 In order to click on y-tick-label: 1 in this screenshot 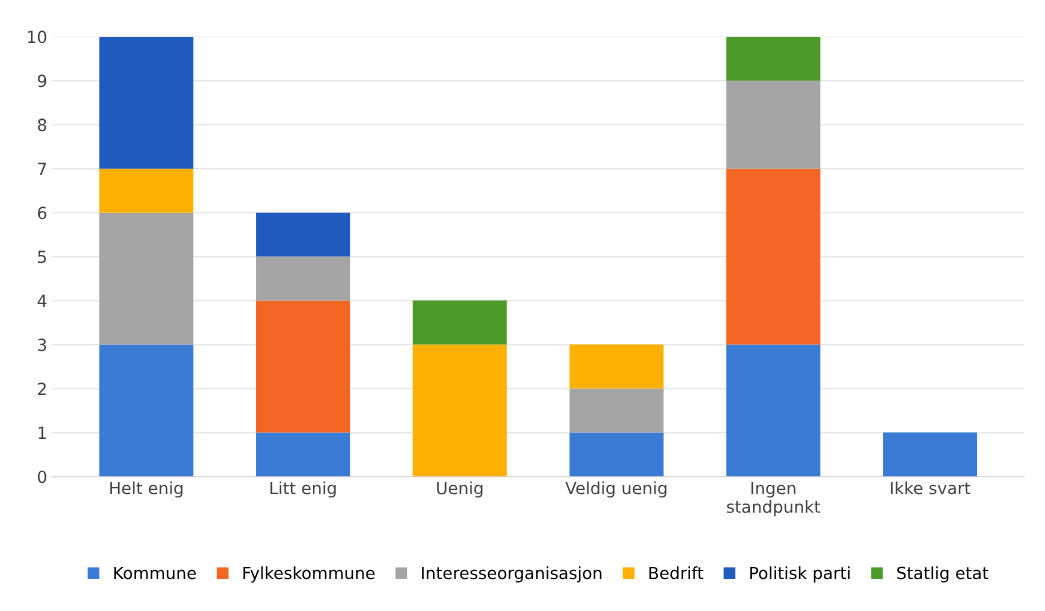, I will do `click(42, 432)`.